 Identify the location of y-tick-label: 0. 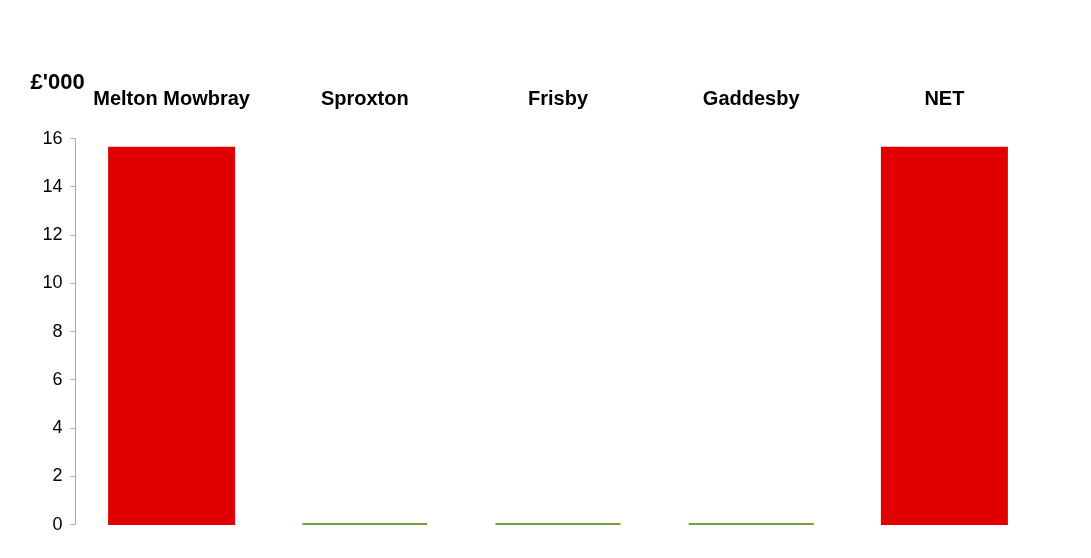
(57, 523).